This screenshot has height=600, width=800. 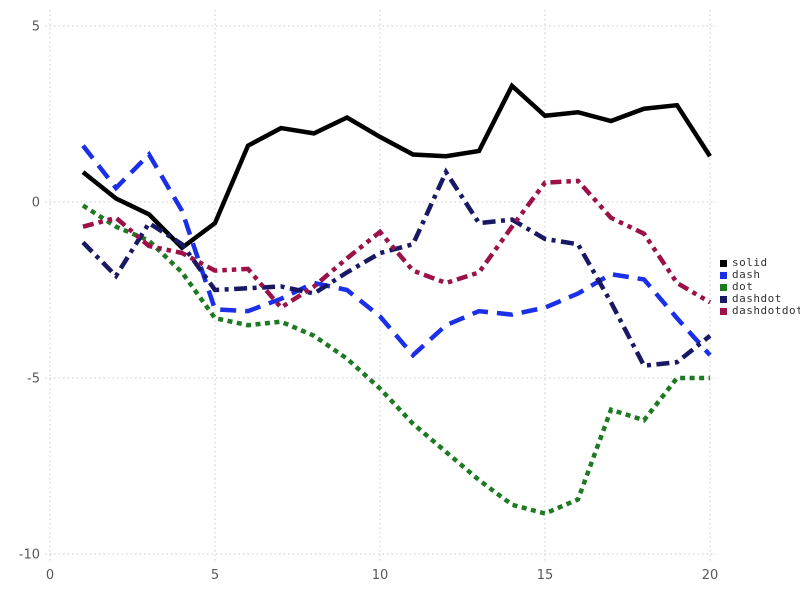 I want to click on y-tick-label: 5, so click(x=36, y=27).